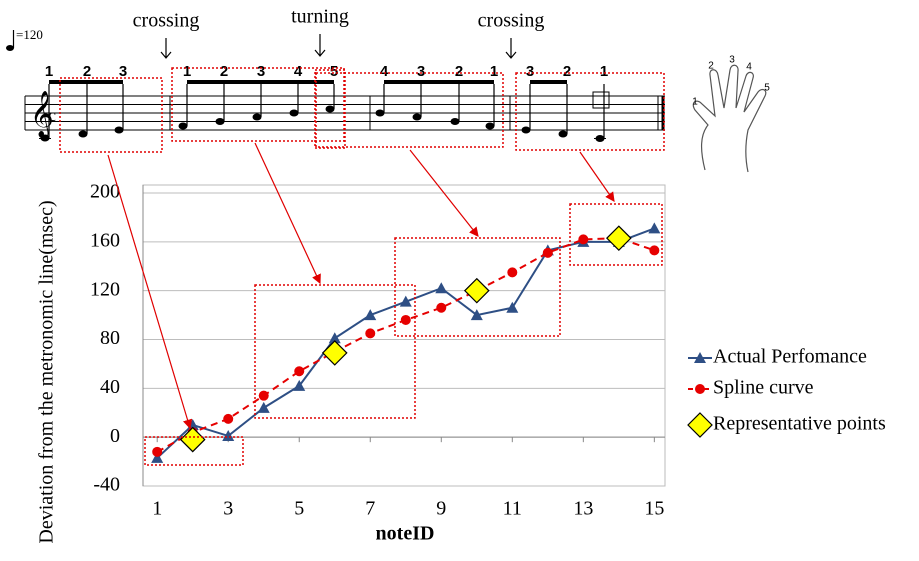 This screenshot has width=919, height=561. Describe the element at coordinates (105, 240) in the screenshot. I see `y-tick-label: 160` at that location.